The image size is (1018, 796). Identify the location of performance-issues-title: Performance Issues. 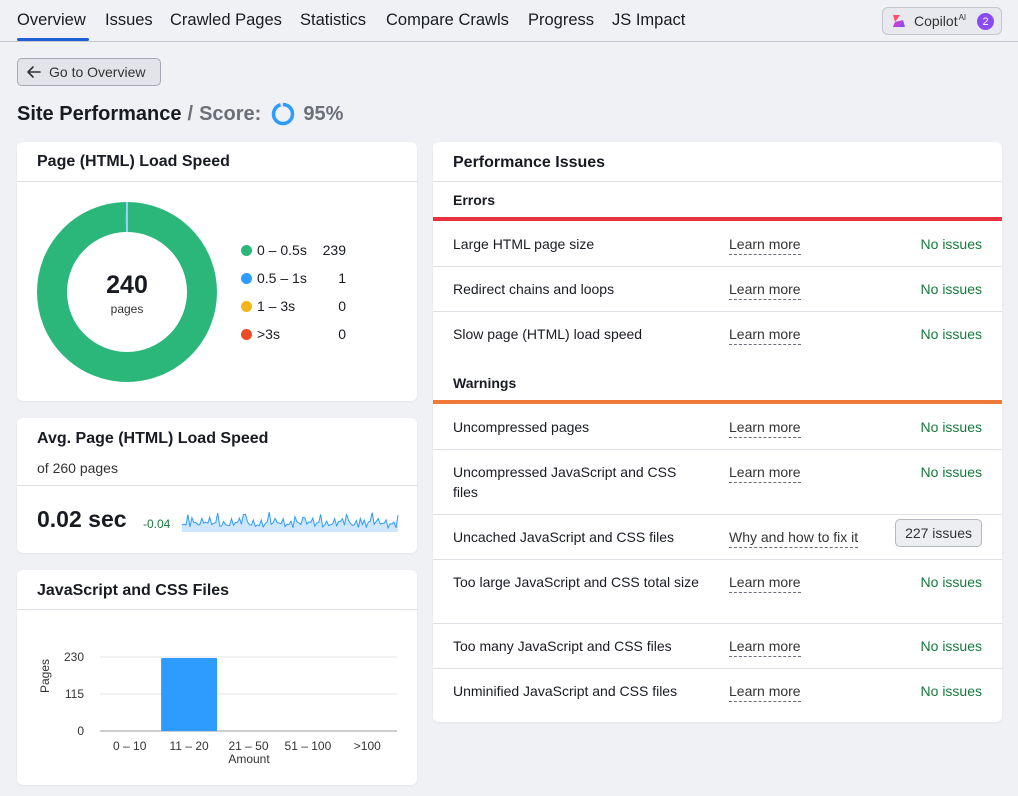
(529, 162).